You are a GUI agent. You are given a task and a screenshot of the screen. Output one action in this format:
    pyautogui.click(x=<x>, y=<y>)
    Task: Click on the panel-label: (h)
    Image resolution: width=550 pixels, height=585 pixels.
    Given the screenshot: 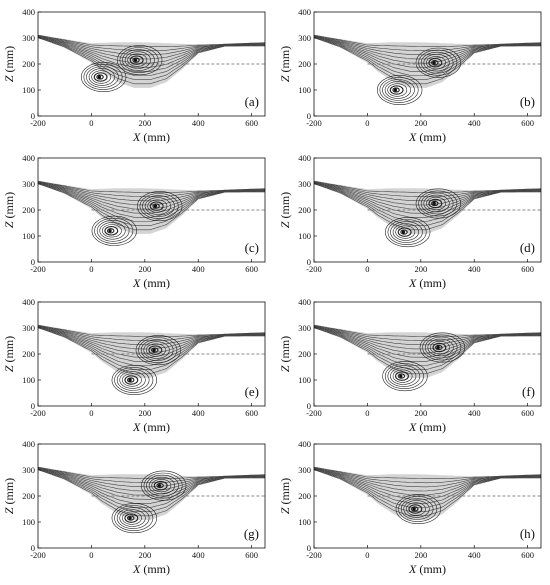 What is the action you would take?
    pyautogui.click(x=527, y=533)
    